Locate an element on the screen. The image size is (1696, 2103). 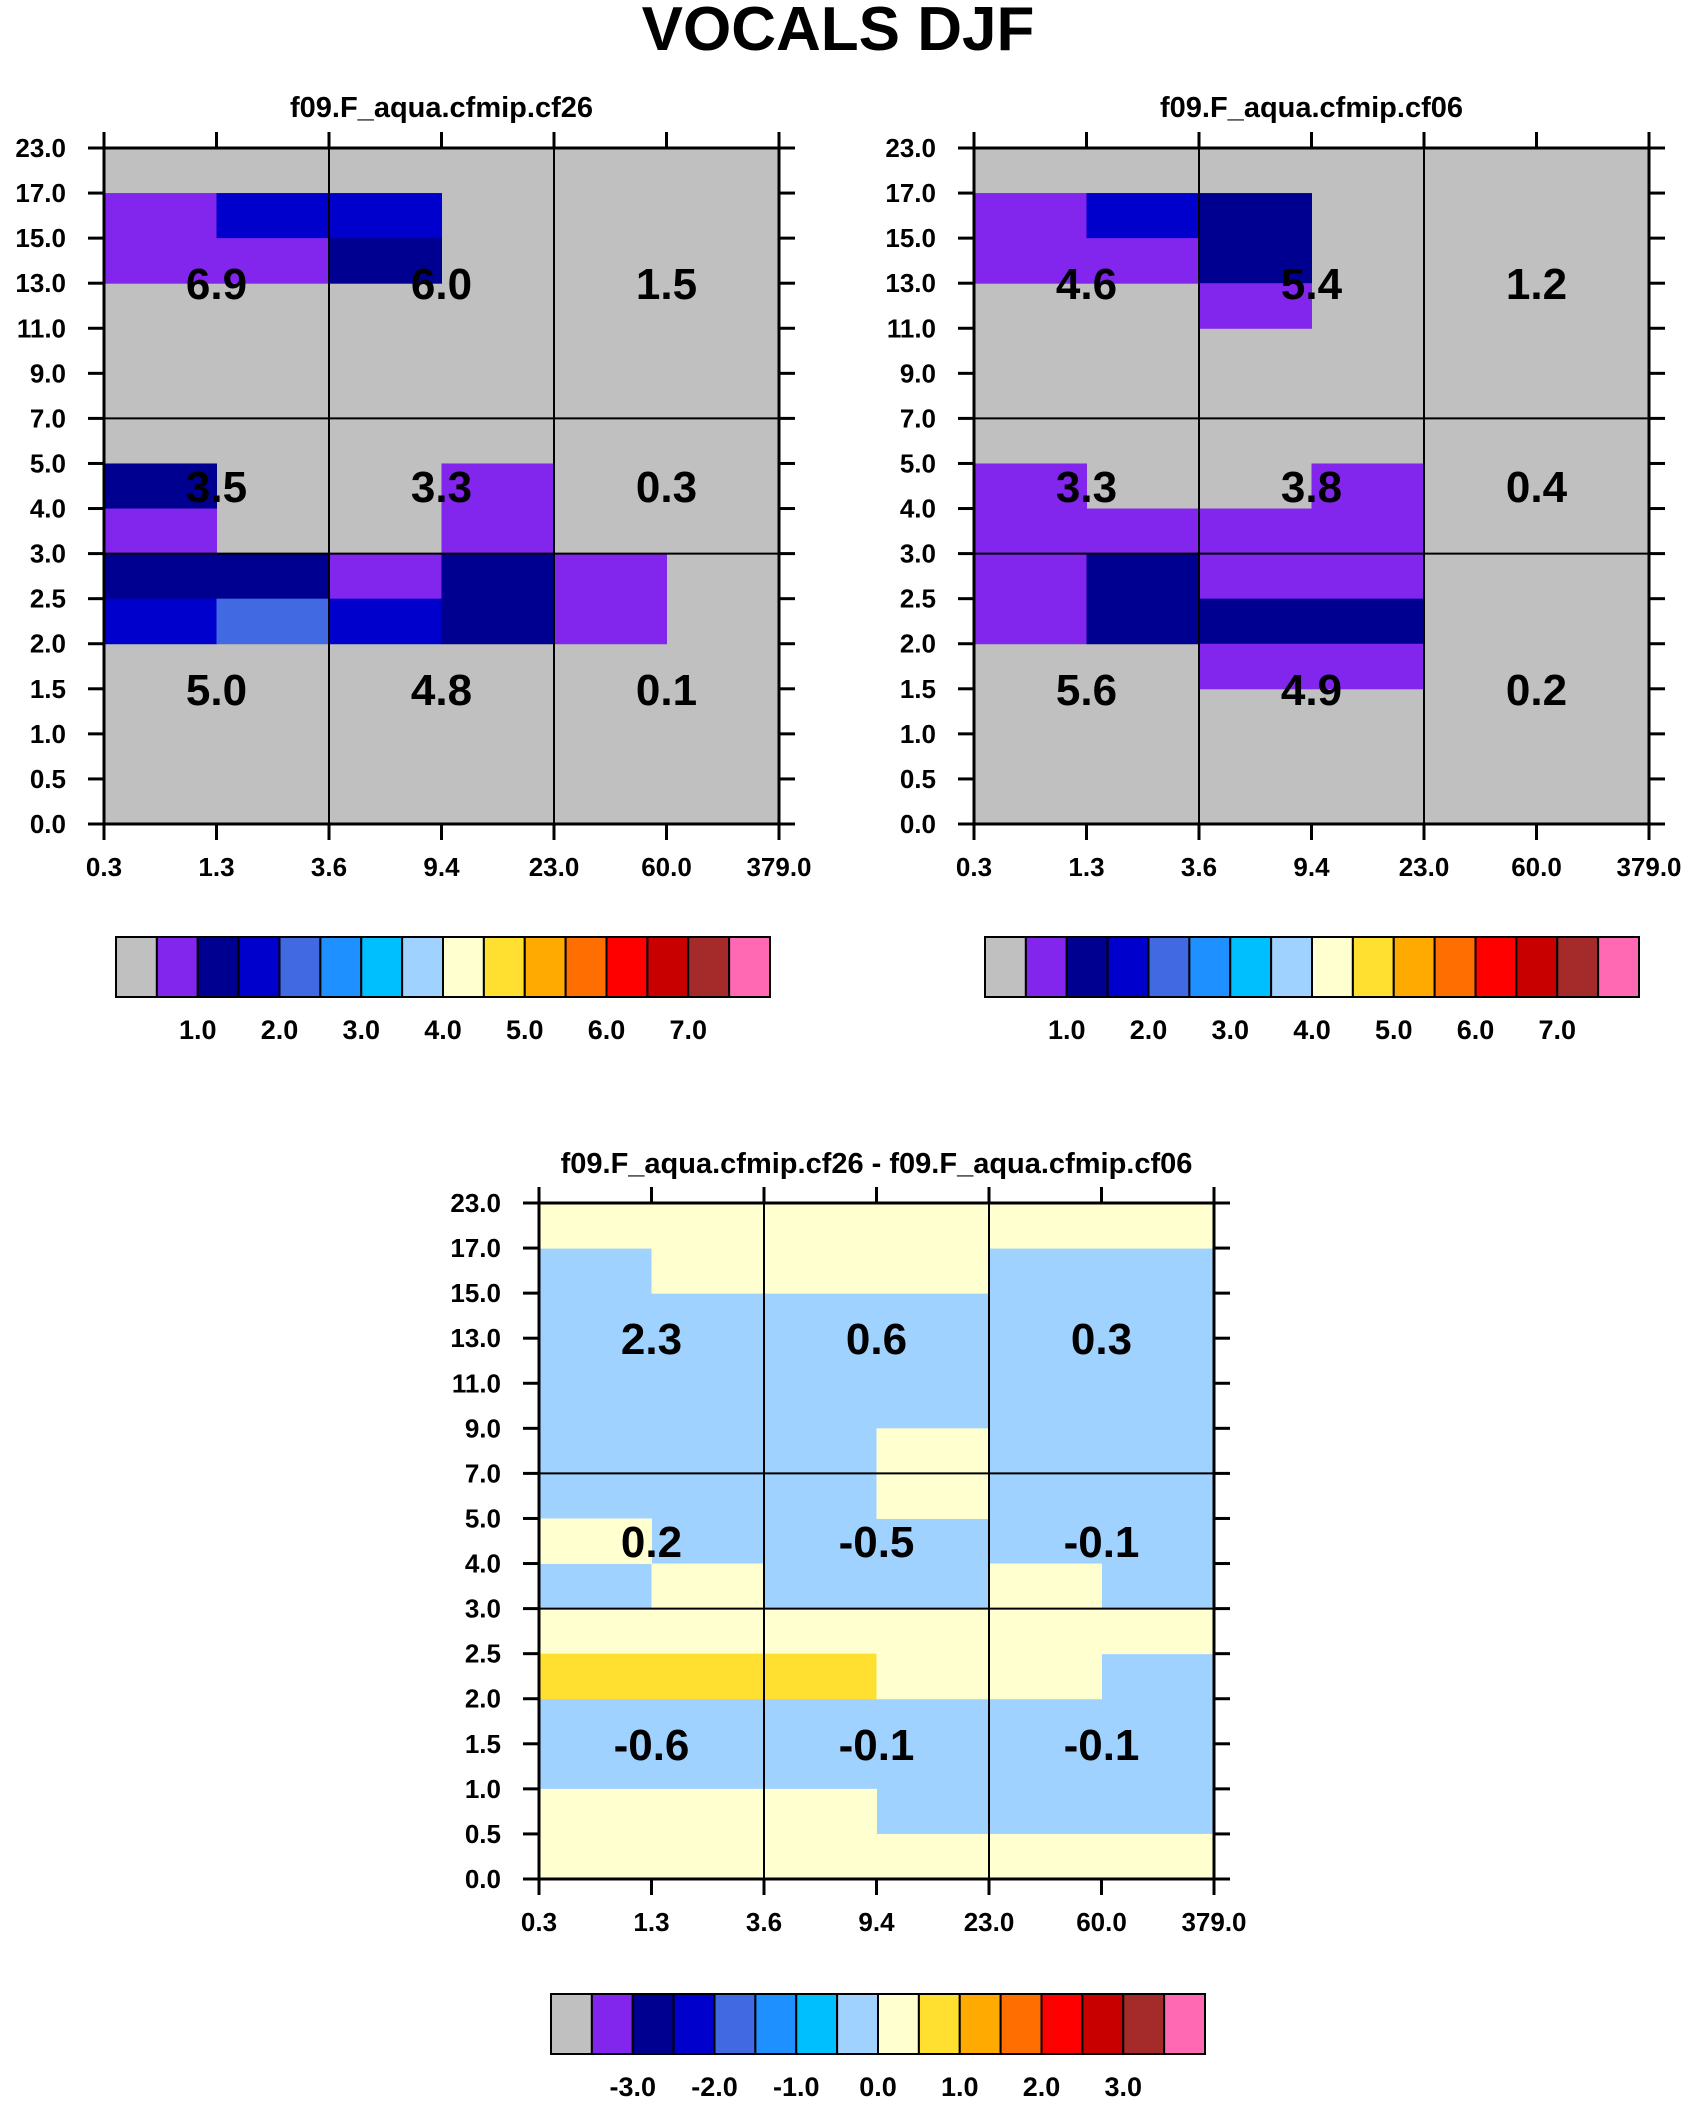
y-tick-label: 15.0 is located at coordinates (40, 238).